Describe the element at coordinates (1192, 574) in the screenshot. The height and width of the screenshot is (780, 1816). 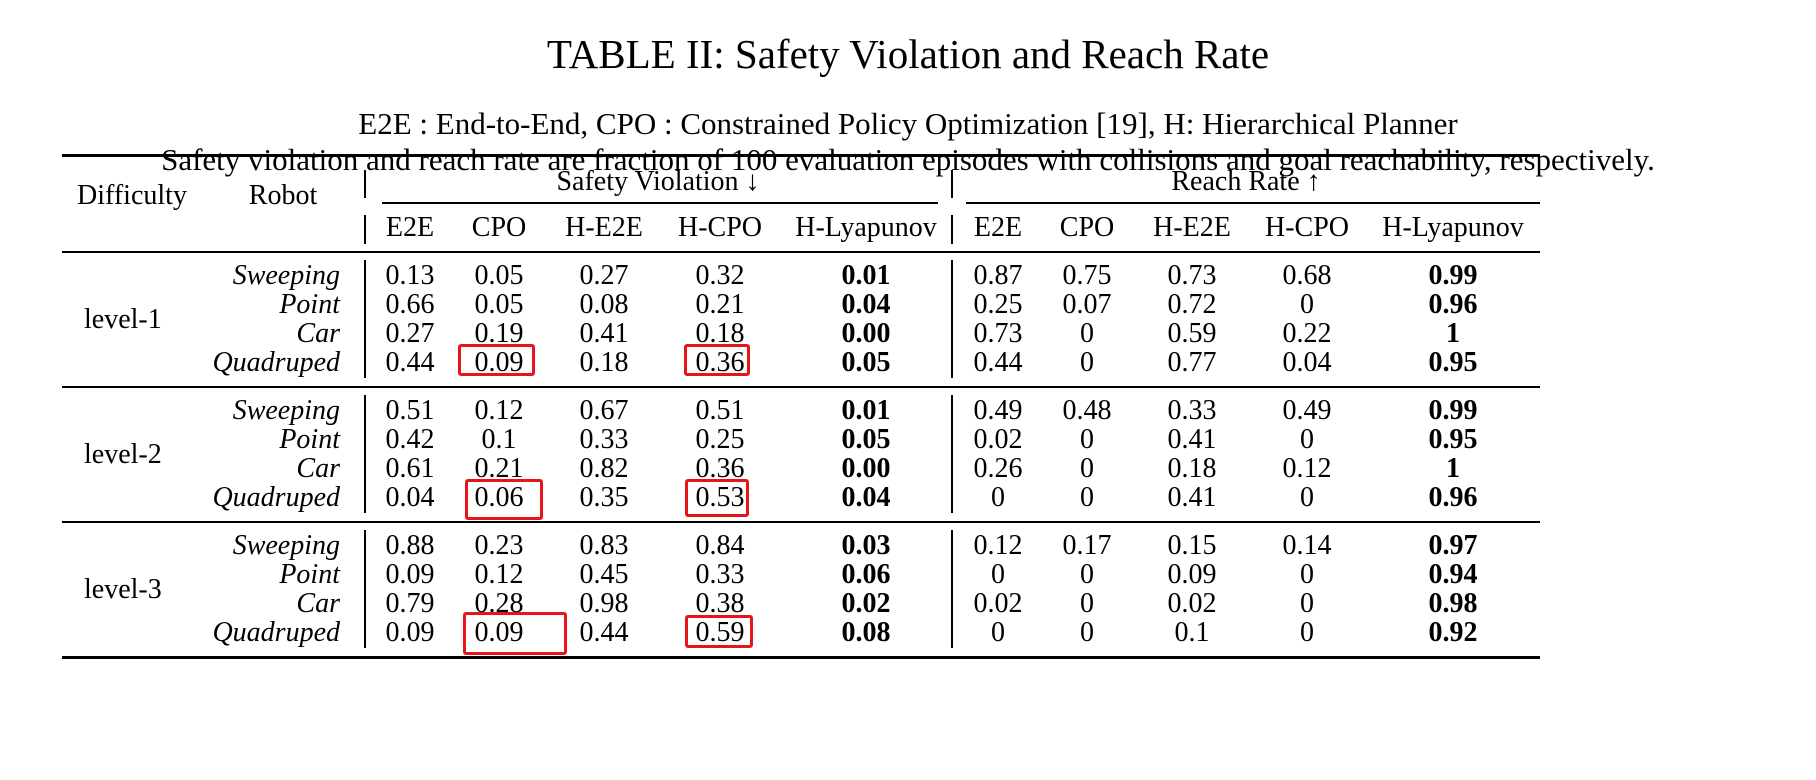
I see `reach-cell: 0.09` at that location.